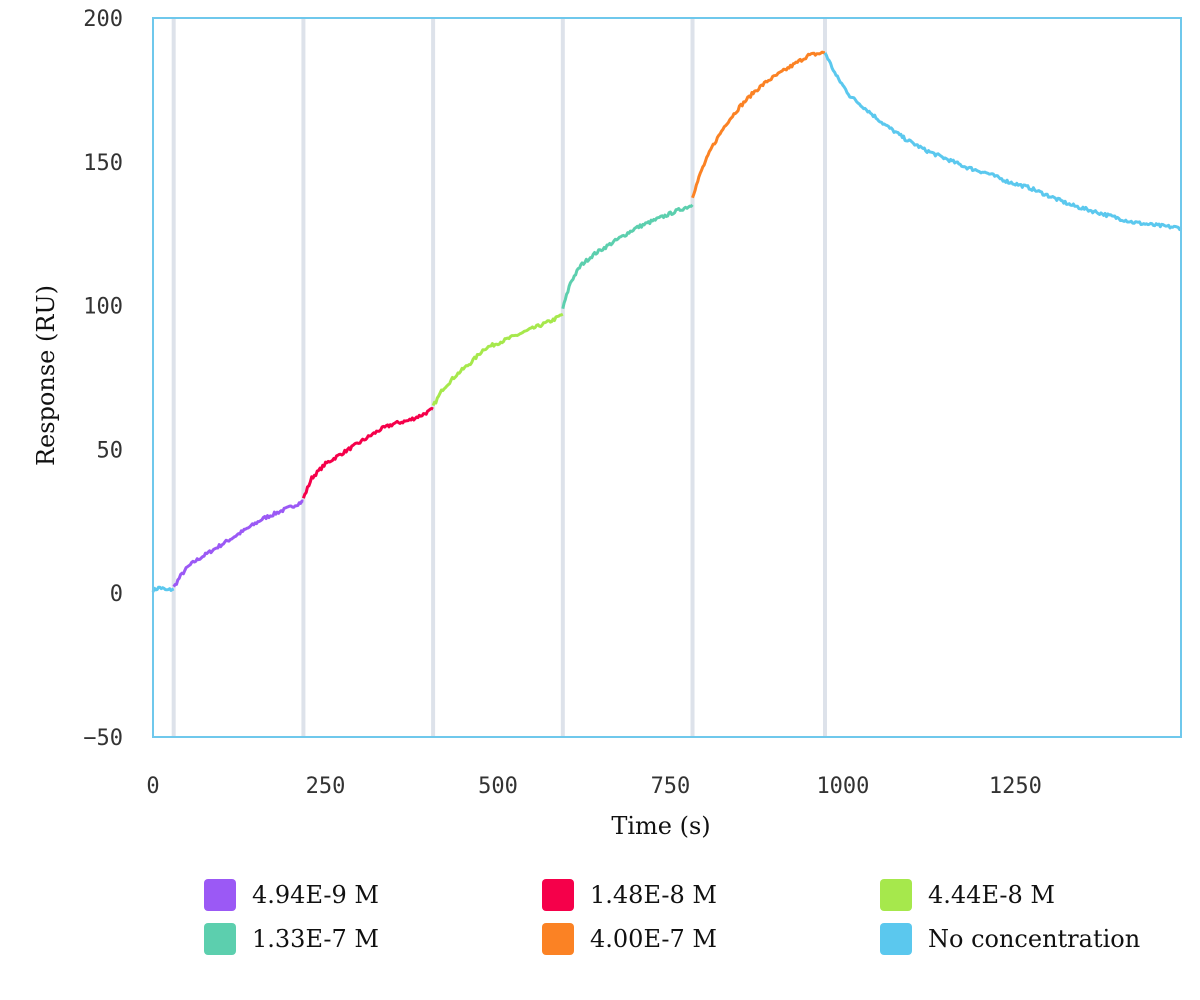 The height and width of the screenshot is (1000, 1200). Describe the element at coordinates (653, 939) in the screenshot. I see `legend-label: 4.00E-7 M` at that location.